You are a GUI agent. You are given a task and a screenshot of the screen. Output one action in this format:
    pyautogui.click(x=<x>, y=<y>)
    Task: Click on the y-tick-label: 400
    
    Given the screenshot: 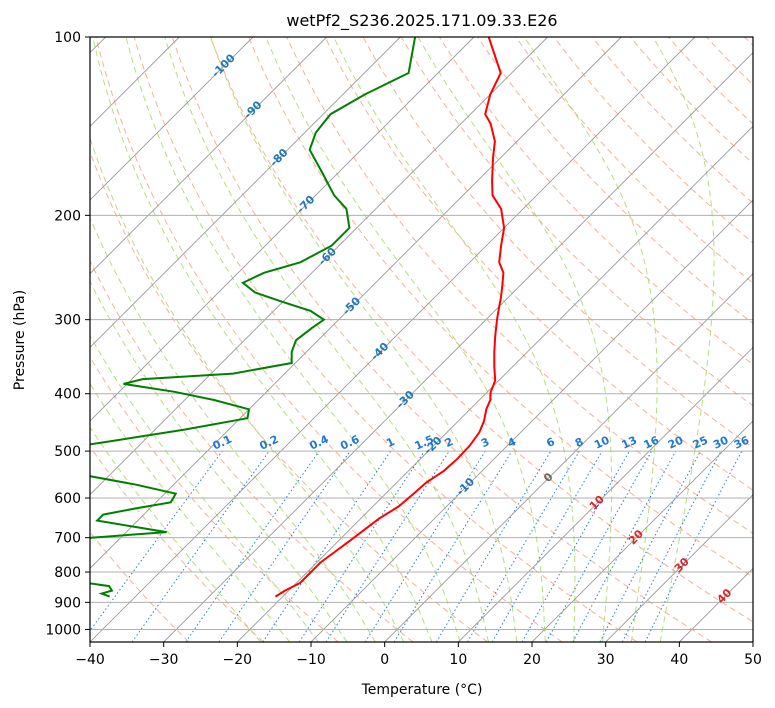 What is the action you would take?
    pyautogui.click(x=67, y=395)
    